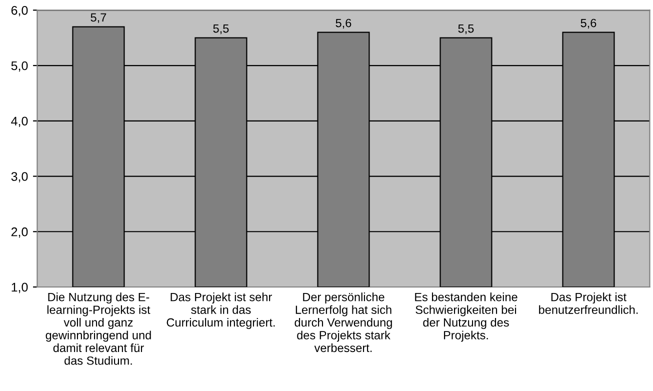  I want to click on y-tick-label: 5,0, so click(19, 66).